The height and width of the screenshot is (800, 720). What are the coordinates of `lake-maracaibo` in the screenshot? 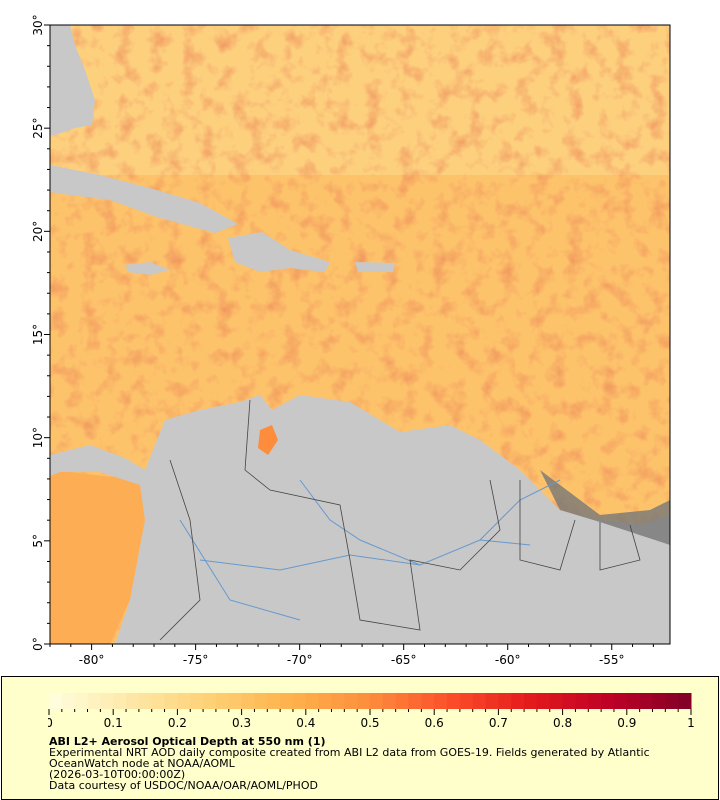 It's located at (268, 440).